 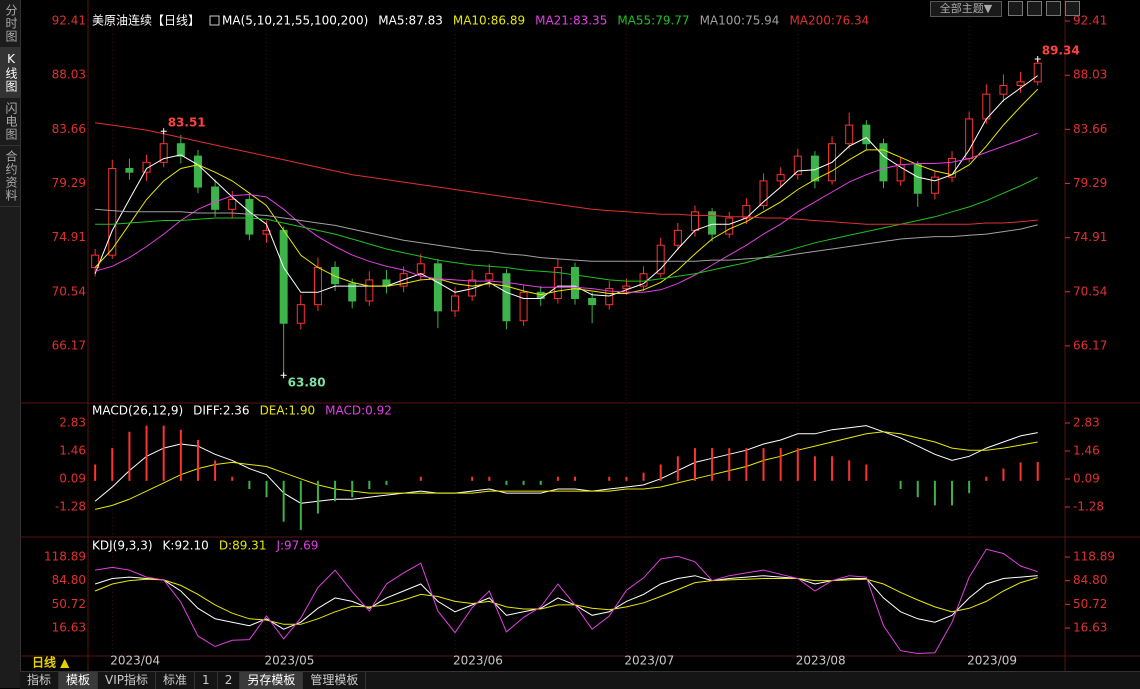 I want to click on bottom-tab: 1, so click(x=206, y=680).